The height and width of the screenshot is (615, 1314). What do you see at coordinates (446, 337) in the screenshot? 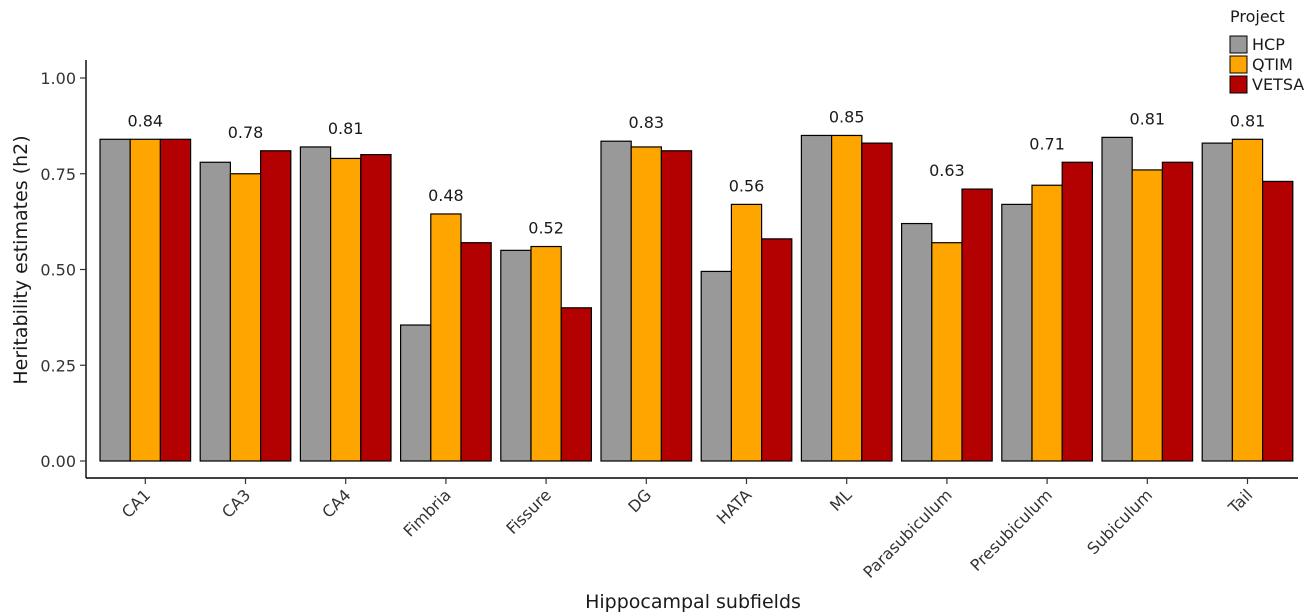
I see `bar-fimbria-qtim` at bounding box center [446, 337].